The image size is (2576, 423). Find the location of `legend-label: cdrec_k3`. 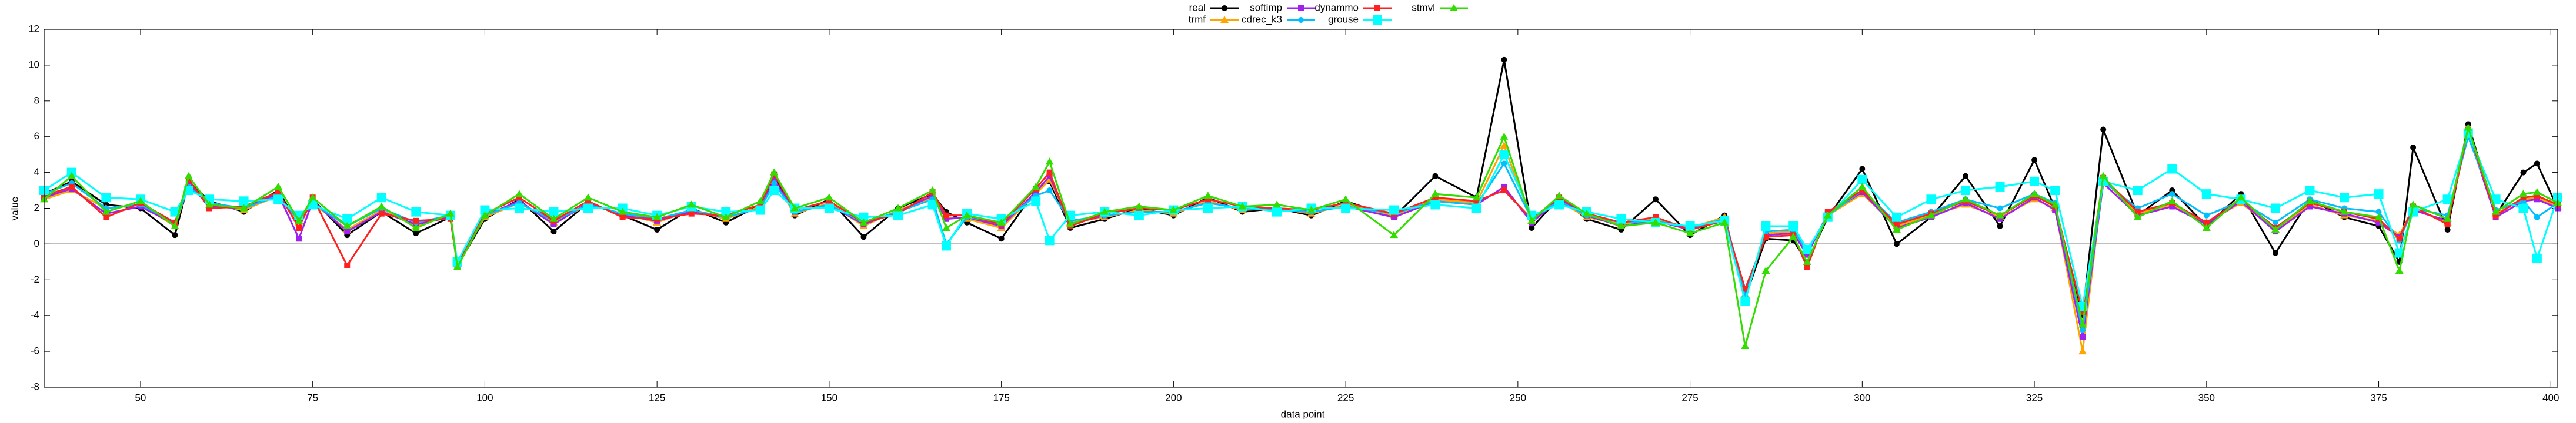

legend-label: cdrec_k3 is located at coordinates (1262, 19).